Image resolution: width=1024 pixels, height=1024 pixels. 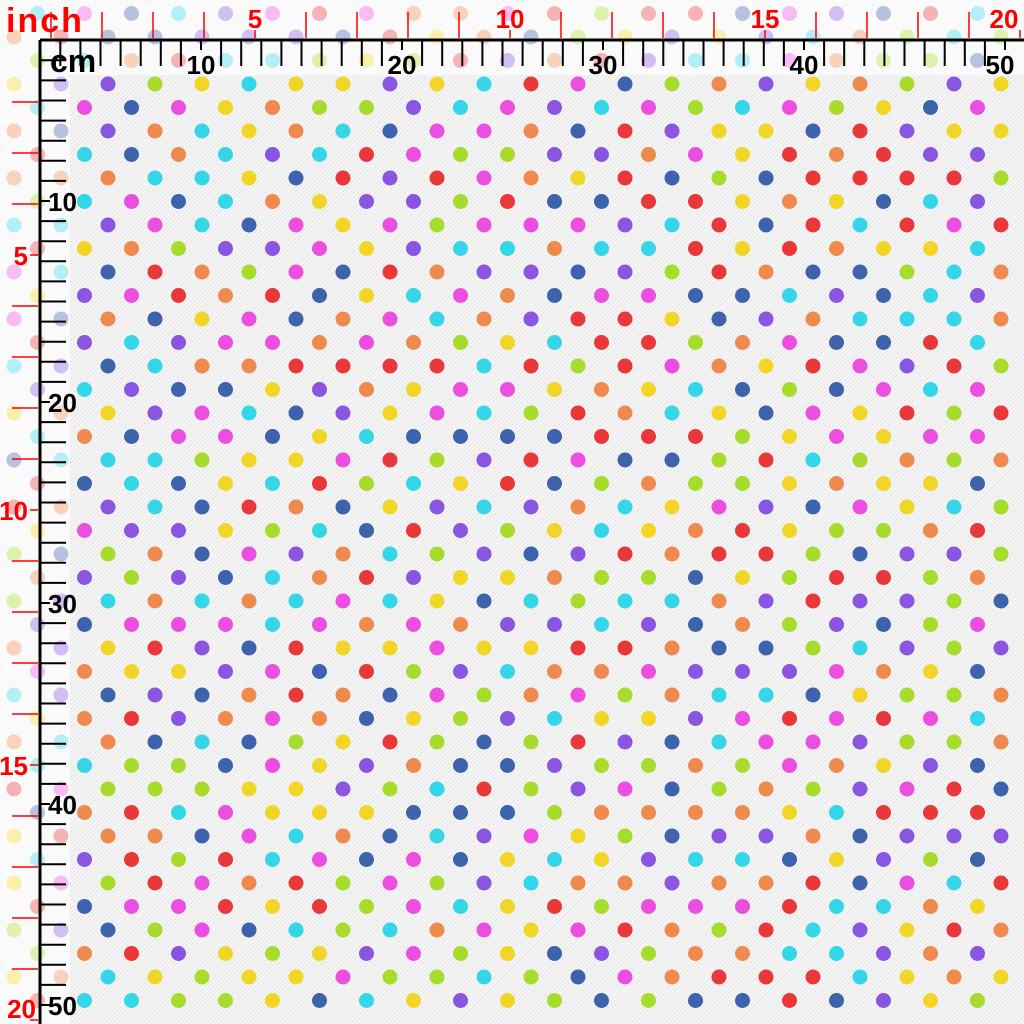 I want to click on inch-label-left: 10, so click(x=14, y=511).